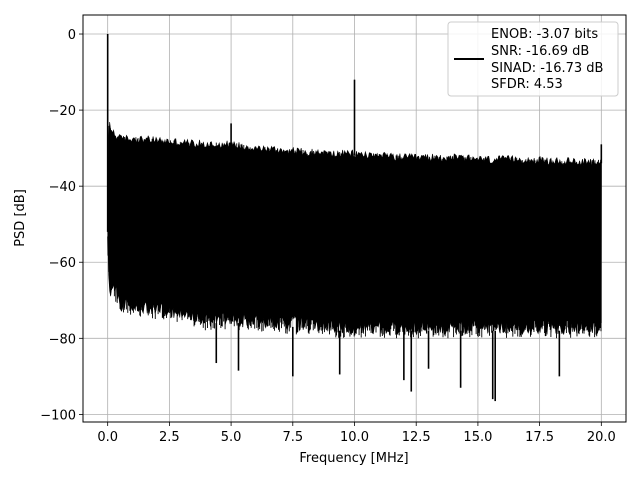  Describe the element at coordinates (62, 111) in the screenshot. I see `y-tick-label: −20` at that location.